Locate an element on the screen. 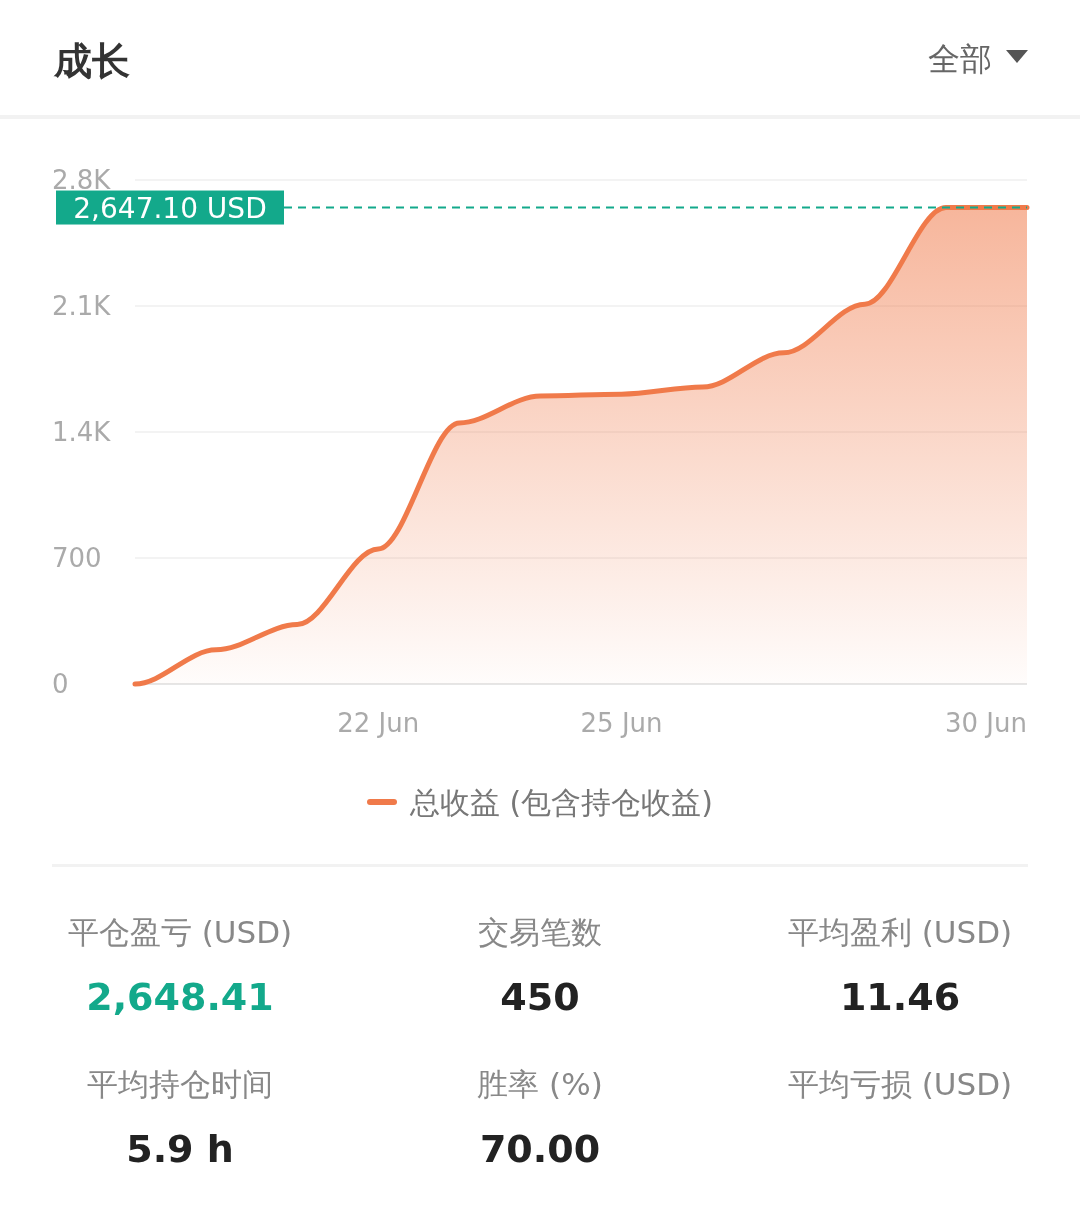  text: 平均持仓时间 is located at coordinates (180, 1084).